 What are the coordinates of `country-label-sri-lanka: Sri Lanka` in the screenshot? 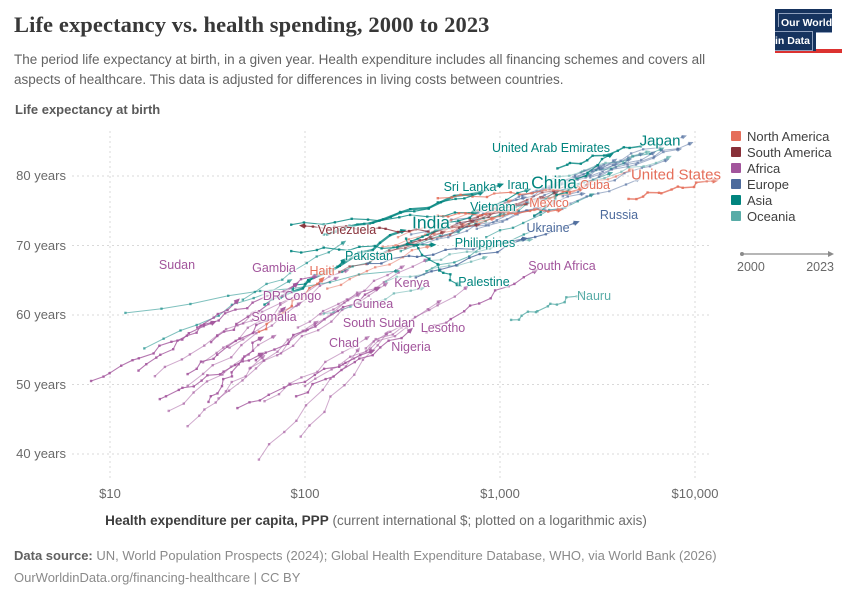 It's located at (470, 187).